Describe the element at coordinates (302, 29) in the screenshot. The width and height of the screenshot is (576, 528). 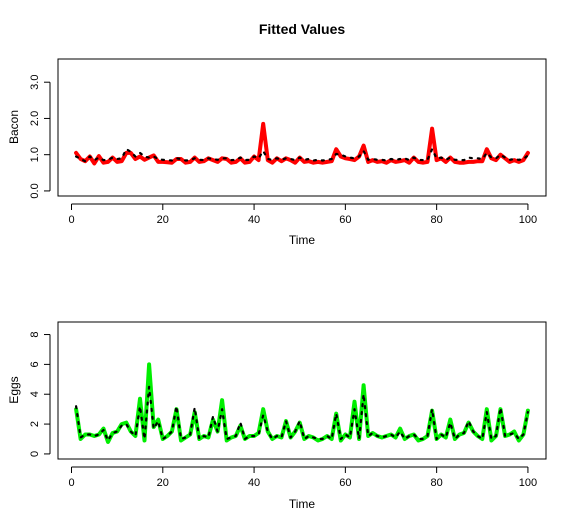
I see `figure-title: Fitted Values` at that location.